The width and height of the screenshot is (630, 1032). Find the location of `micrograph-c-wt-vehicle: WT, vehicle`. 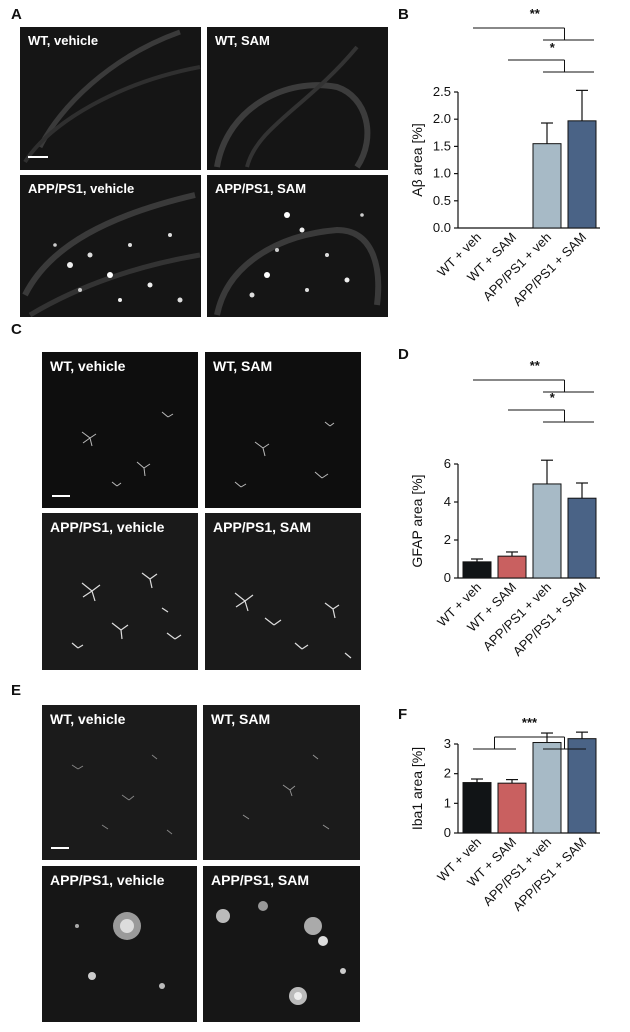

micrograph-c-wt-vehicle: WT, vehicle is located at coordinates (120, 430).